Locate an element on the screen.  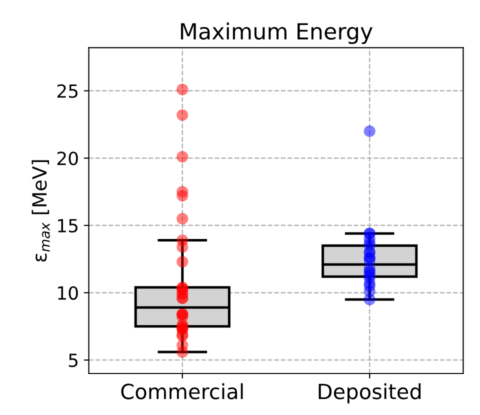
chart-title: Maximum Energy is located at coordinates (277, 33).